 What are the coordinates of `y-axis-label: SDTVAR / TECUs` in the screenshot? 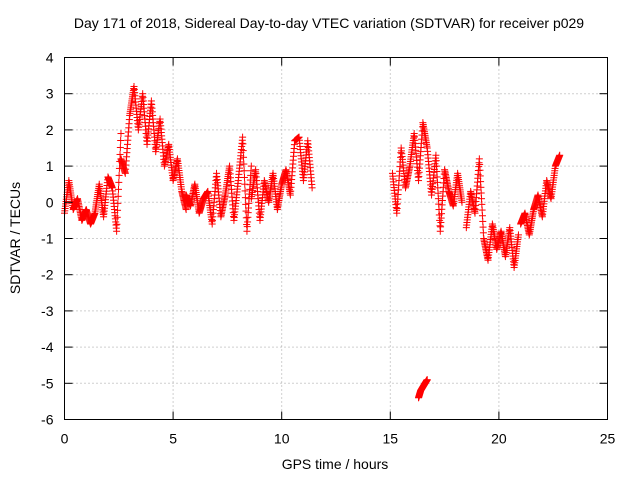 It's located at (15, 238).